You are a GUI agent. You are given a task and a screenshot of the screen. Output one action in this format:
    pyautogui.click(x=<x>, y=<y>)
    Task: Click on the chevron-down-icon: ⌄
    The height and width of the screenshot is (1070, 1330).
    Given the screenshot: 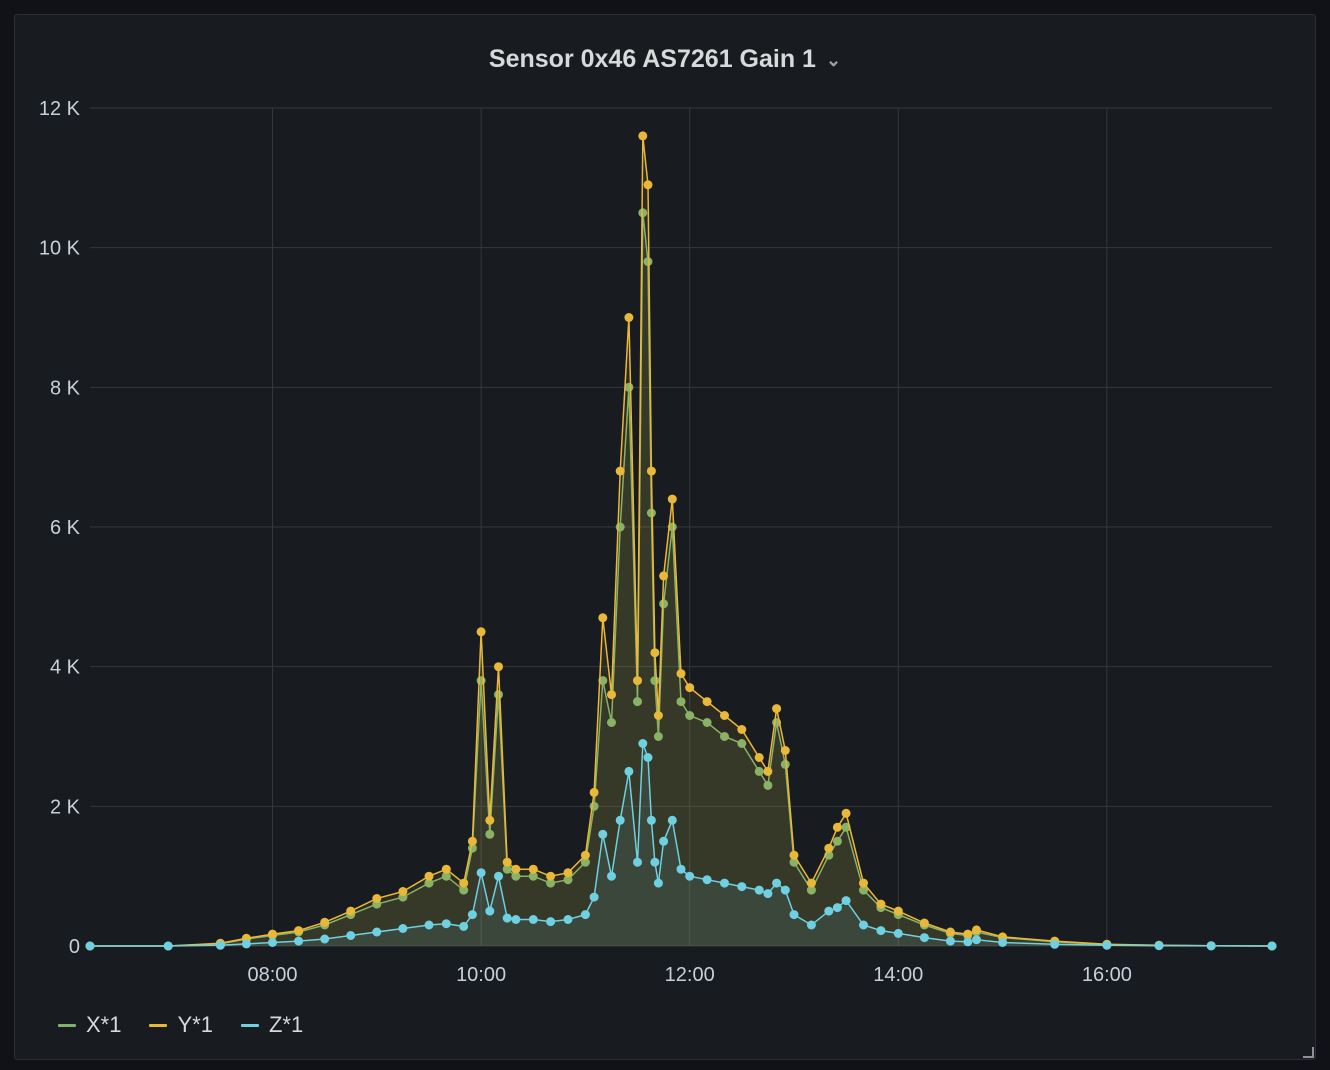 What is the action you would take?
    pyautogui.click(x=833, y=59)
    